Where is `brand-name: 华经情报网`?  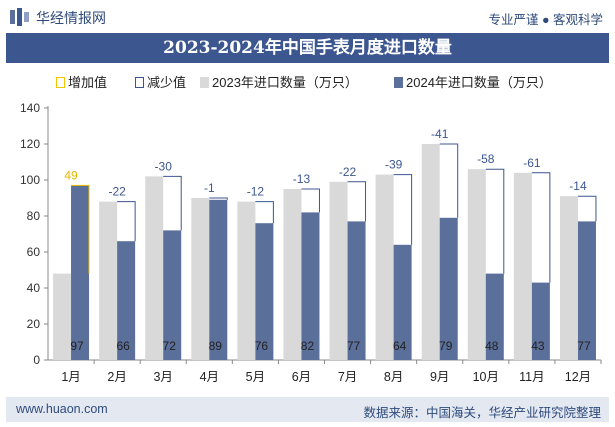 brand-name: 华经情报网 is located at coordinates (71, 18).